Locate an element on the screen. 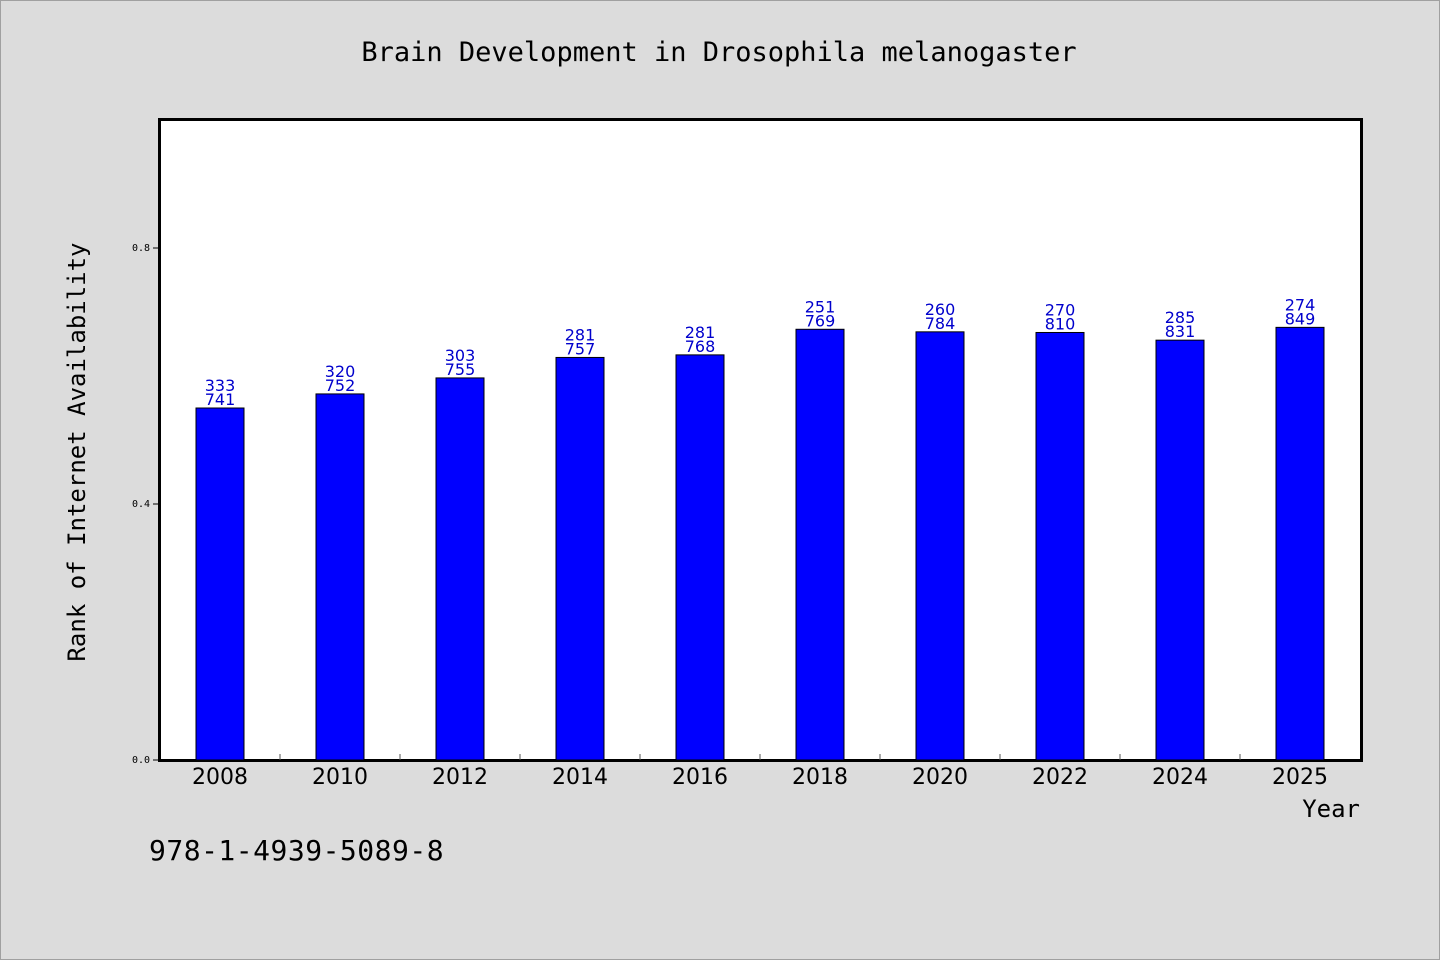 This screenshot has width=1440, height=960. x-tick-label: 2016 is located at coordinates (700, 777).